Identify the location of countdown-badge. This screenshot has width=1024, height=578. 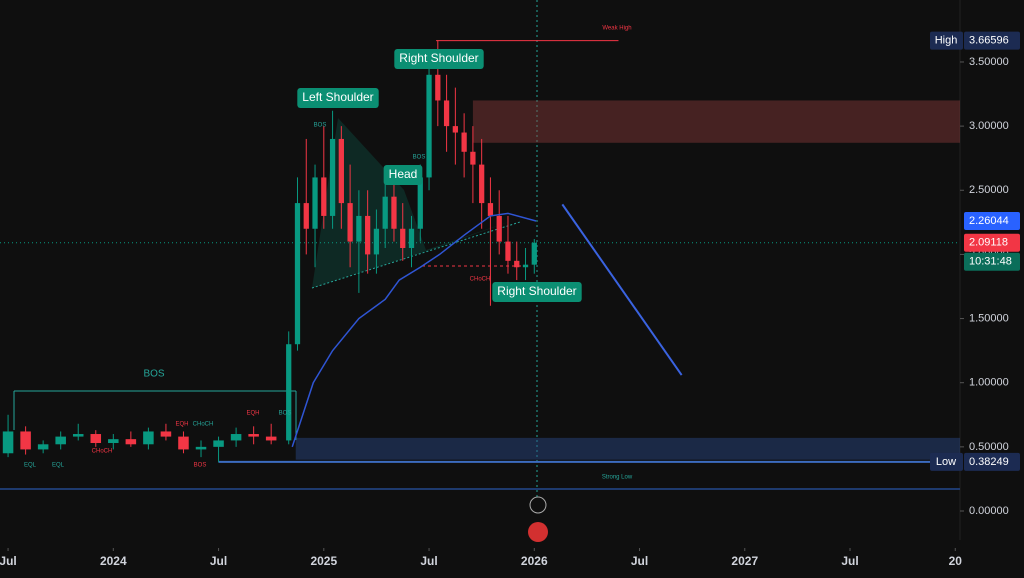
(992, 261).